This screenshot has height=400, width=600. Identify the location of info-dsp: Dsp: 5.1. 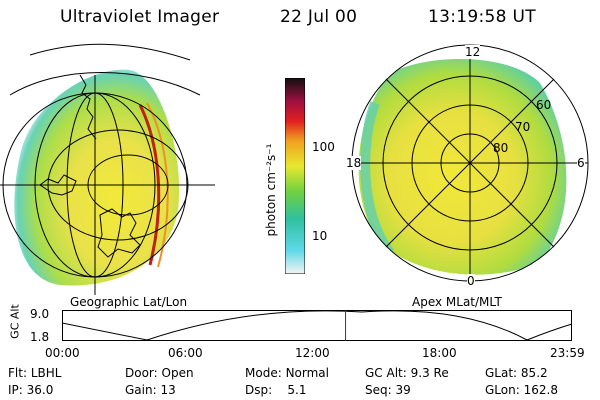
(276, 390).